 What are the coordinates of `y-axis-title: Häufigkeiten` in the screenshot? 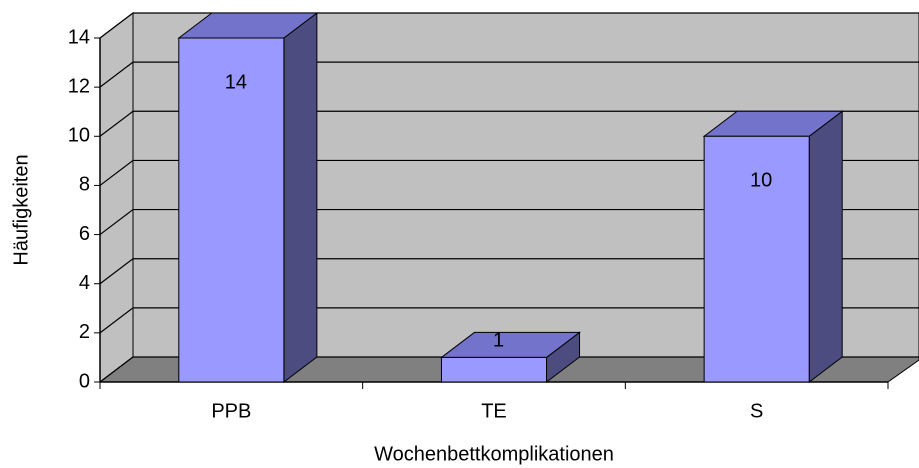 It's located at (21, 209).